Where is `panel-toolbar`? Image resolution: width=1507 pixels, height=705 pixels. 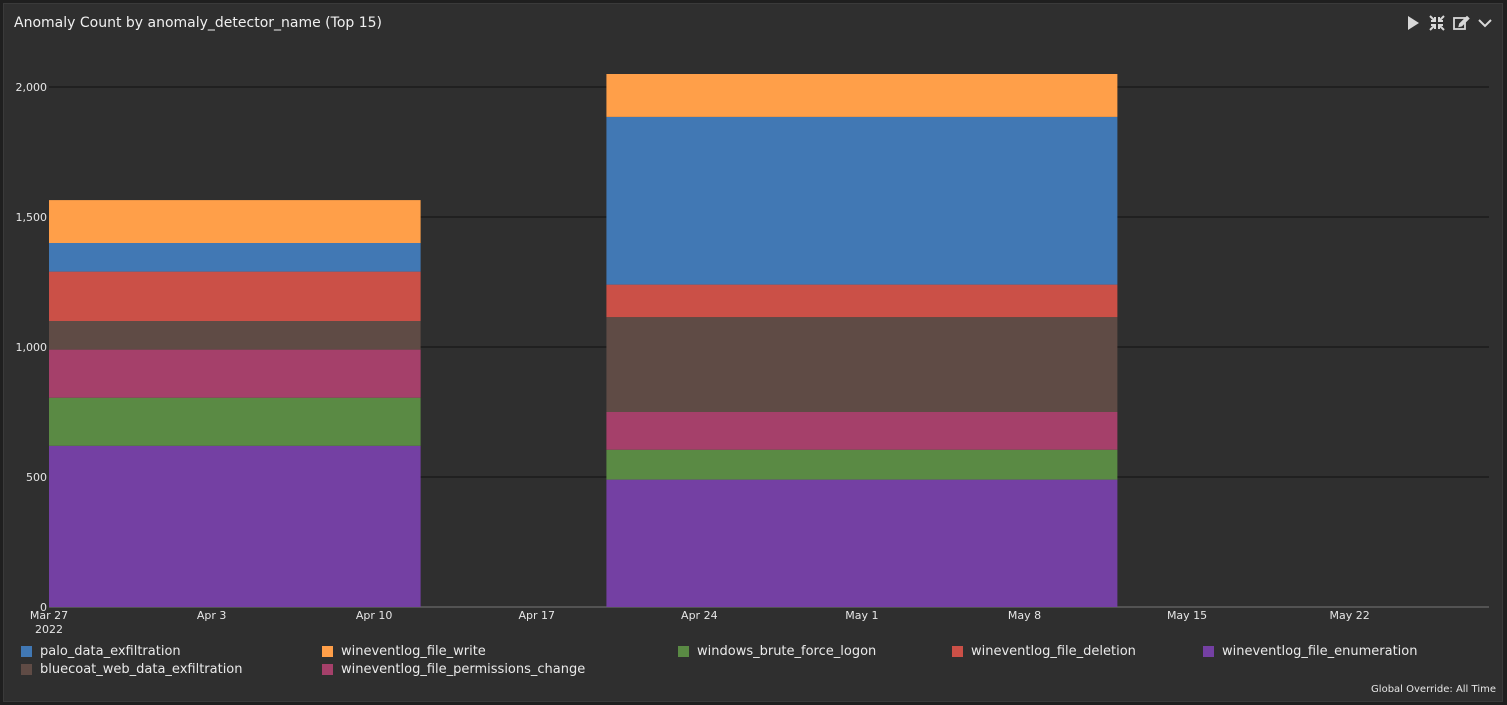
panel-toolbar is located at coordinates (1449, 23).